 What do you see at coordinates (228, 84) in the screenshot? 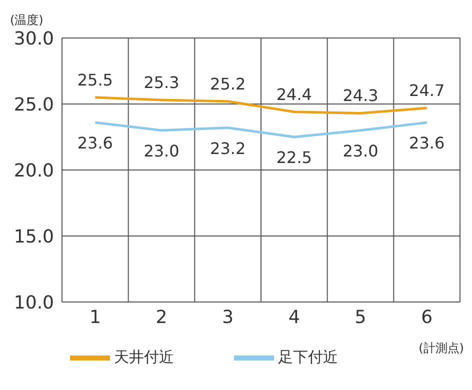
I see `data-label: 25.2` at bounding box center [228, 84].